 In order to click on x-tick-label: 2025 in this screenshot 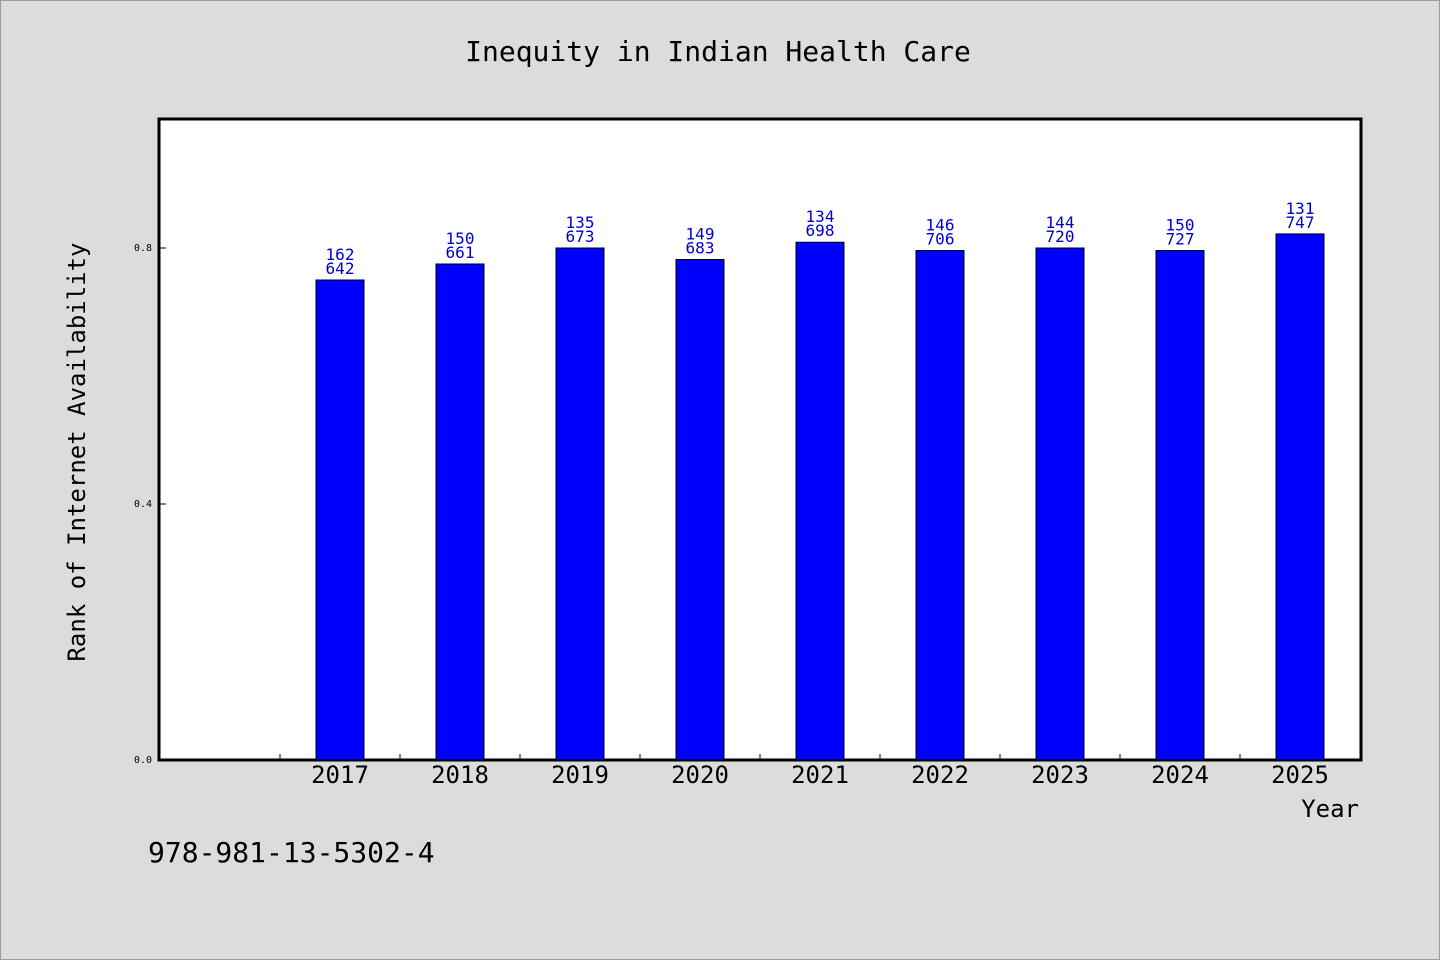, I will do `click(1300, 775)`.